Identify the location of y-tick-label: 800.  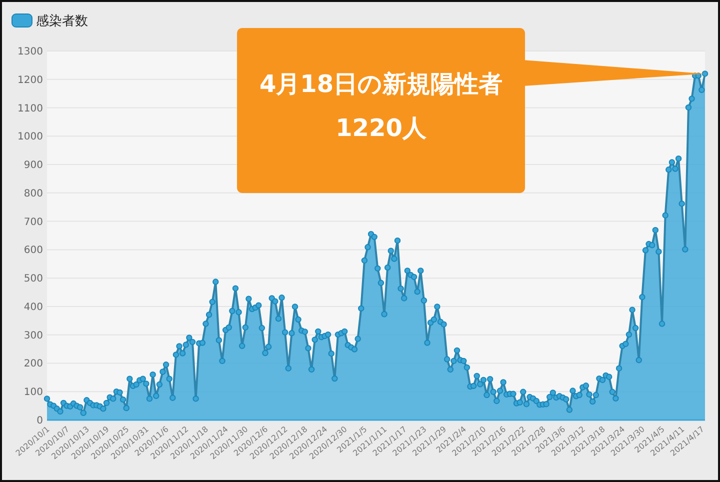
(33, 194).